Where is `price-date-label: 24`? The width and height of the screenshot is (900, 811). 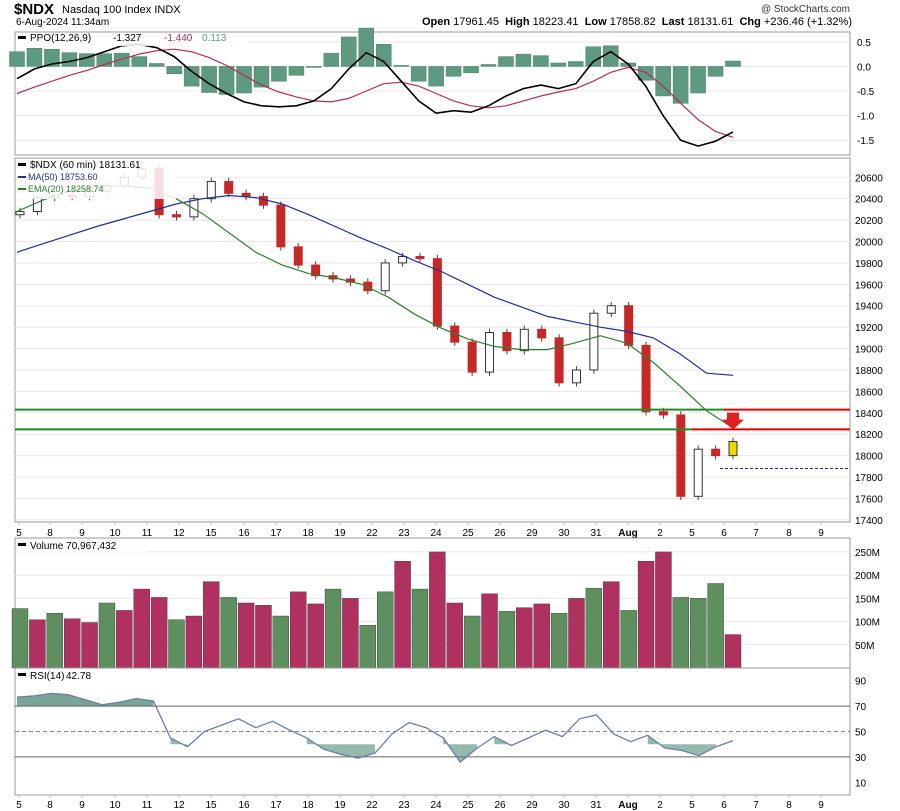 price-date-label: 24 is located at coordinates (436, 533).